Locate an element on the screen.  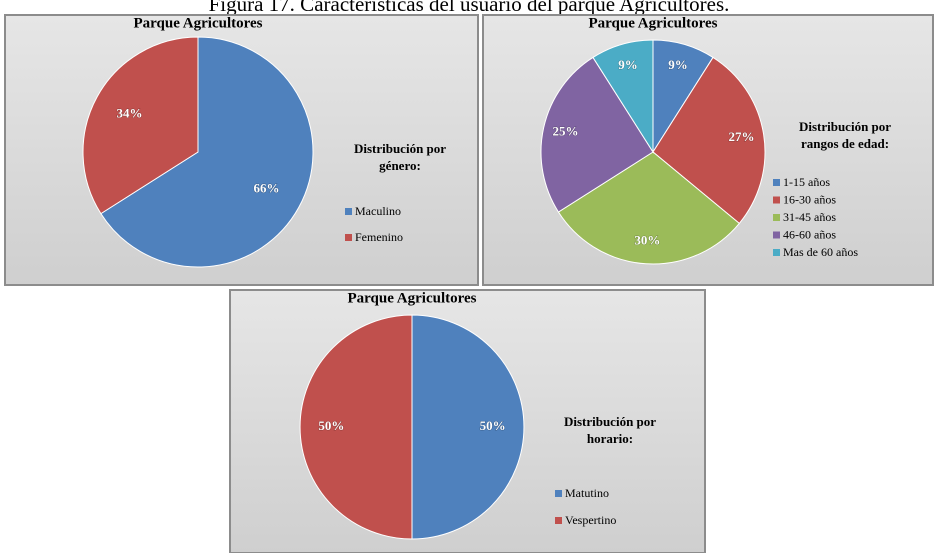
legend-title: horario: is located at coordinates (610, 438).